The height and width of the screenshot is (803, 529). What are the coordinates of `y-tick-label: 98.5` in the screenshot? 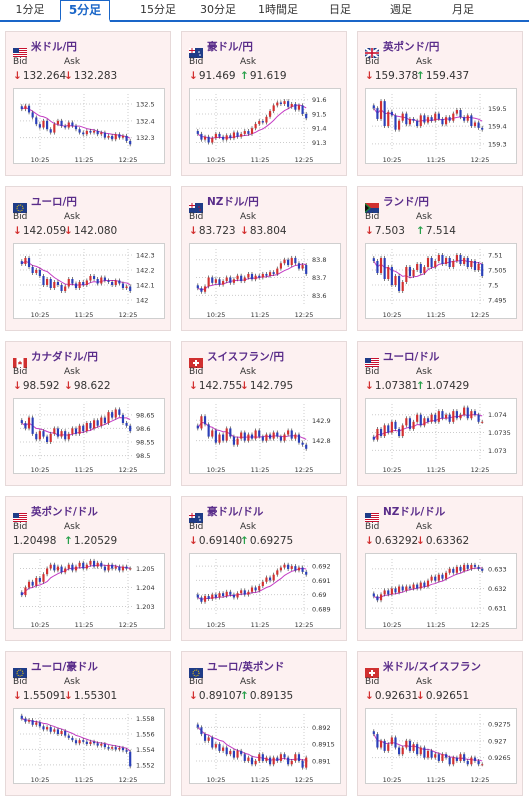 It's located at (143, 456).